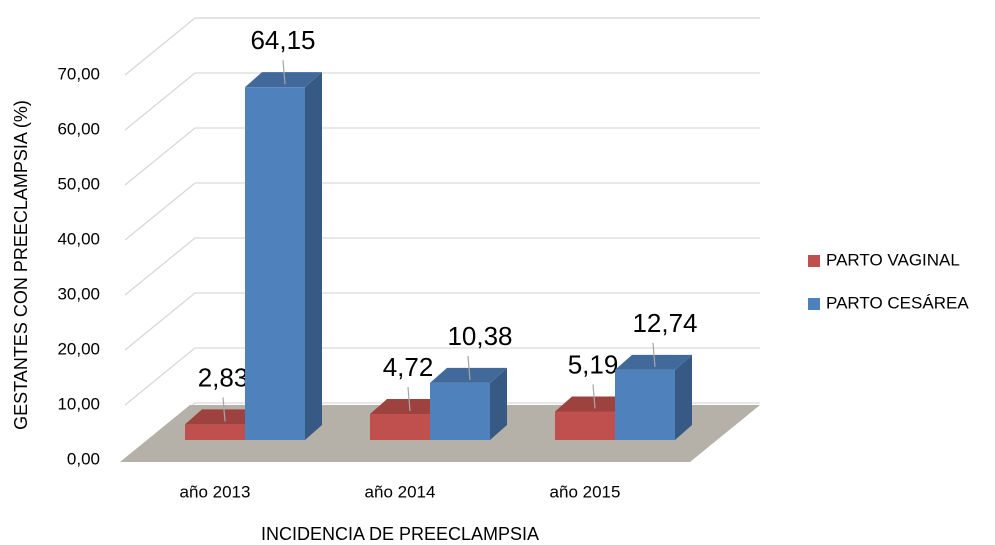 The height and width of the screenshot is (545, 995). What do you see at coordinates (78, 293) in the screenshot?
I see `y-tick-label: 30,00` at bounding box center [78, 293].